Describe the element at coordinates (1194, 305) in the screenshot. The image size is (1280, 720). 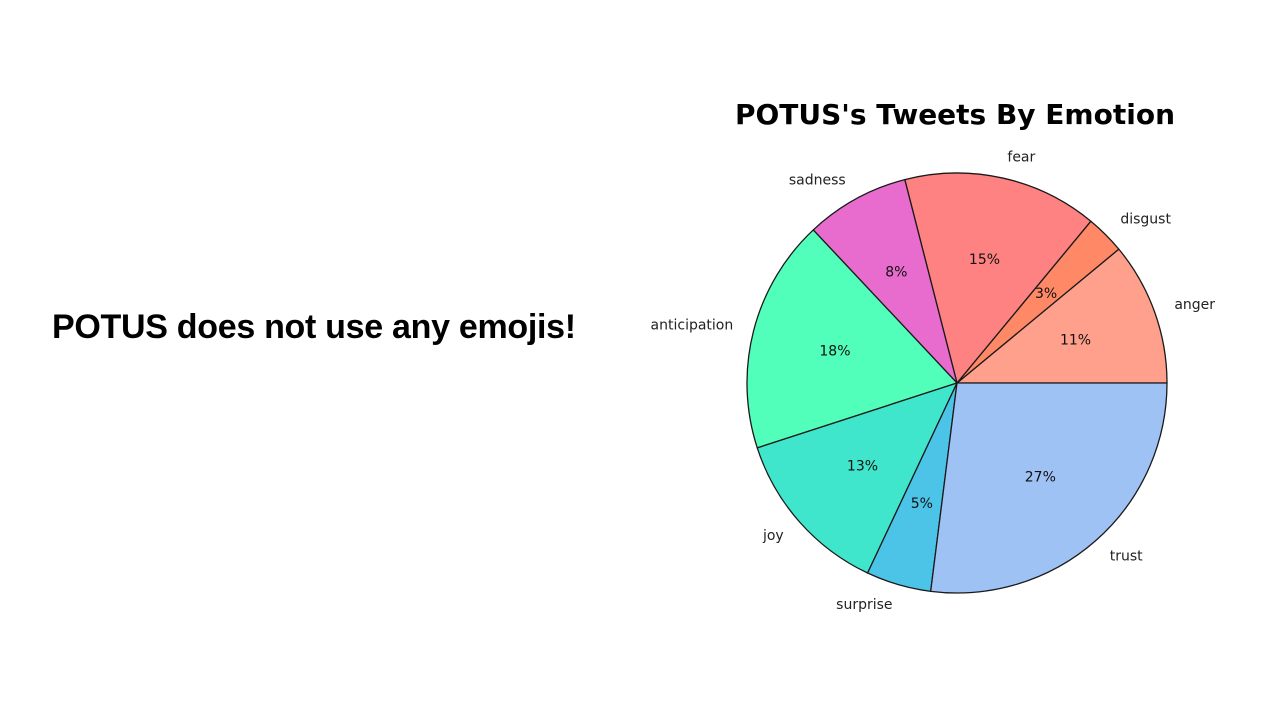
I see `pie-category-label-anger: anger` at that location.